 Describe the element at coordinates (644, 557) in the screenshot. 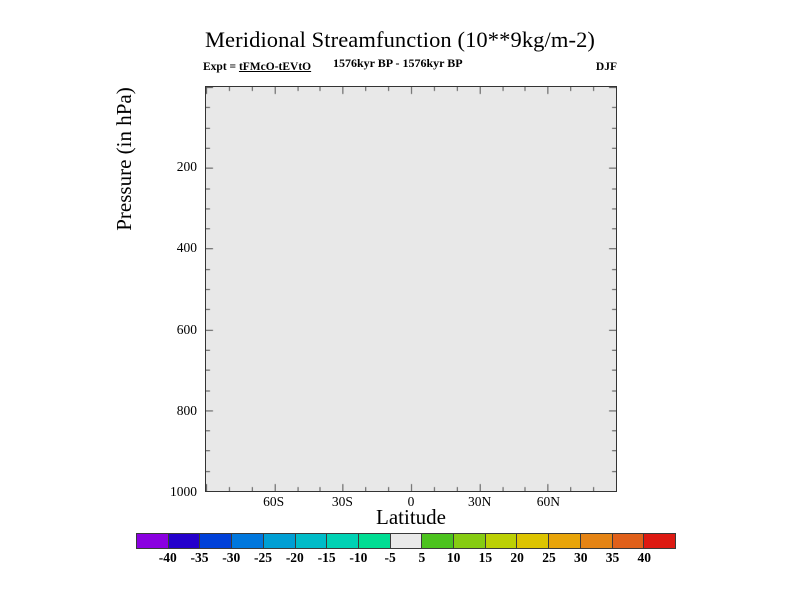

I see `colorbar-tick-label: 40` at that location.